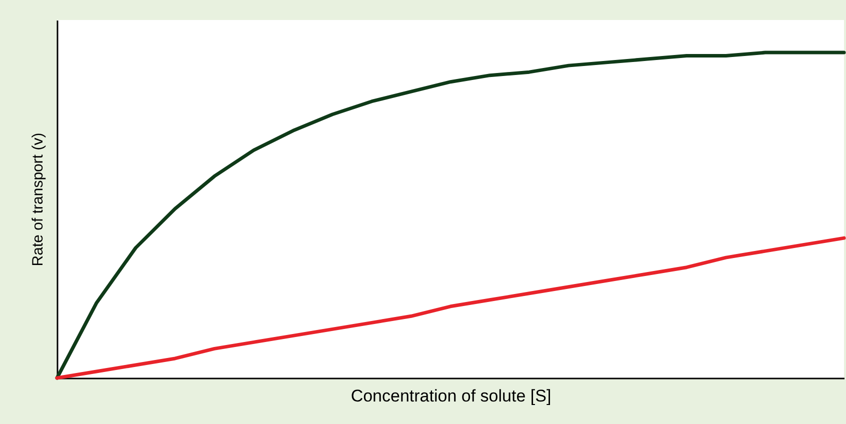 The image size is (846, 424). What do you see at coordinates (38, 199) in the screenshot?
I see `y-axis-title: Rate of transport (v)` at bounding box center [38, 199].